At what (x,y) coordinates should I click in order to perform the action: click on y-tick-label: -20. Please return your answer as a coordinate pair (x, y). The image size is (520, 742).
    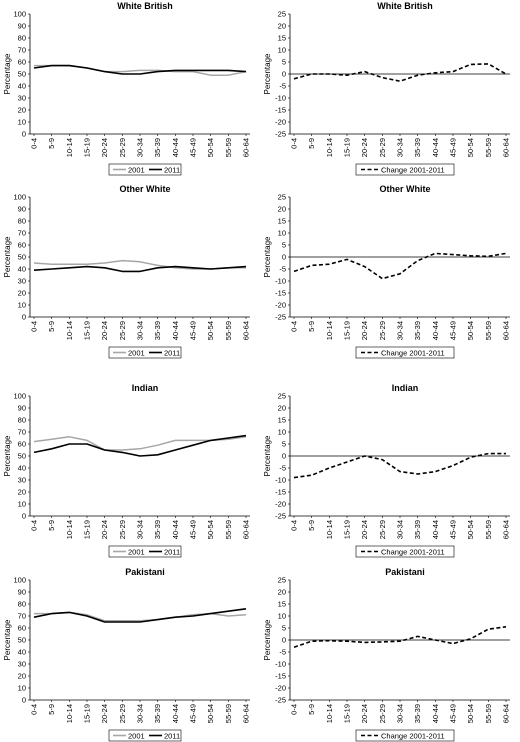
    Looking at the image, I should click on (280, 504).